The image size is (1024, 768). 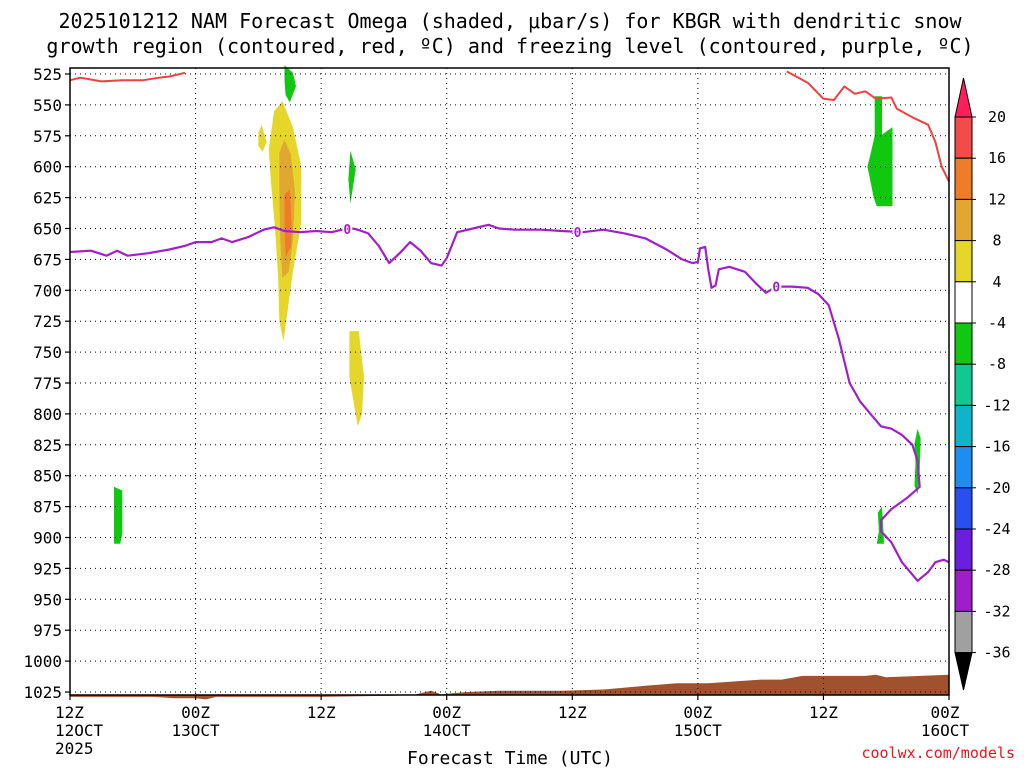 What do you see at coordinates (996, 282) in the screenshot?
I see `colorbar-tick-label: 4` at bounding box center [996, 282].